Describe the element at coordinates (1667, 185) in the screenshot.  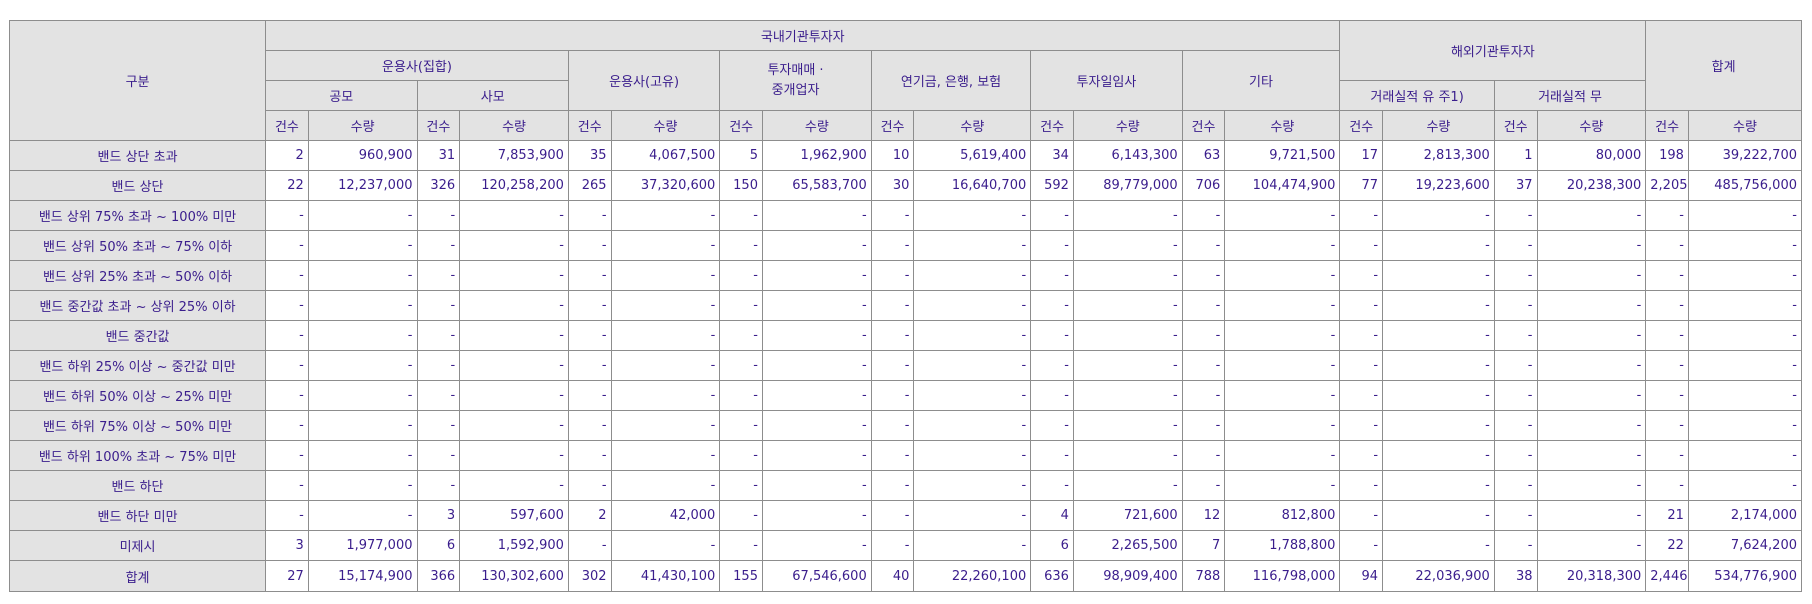
I see `count-cell: 2,205` at that location.